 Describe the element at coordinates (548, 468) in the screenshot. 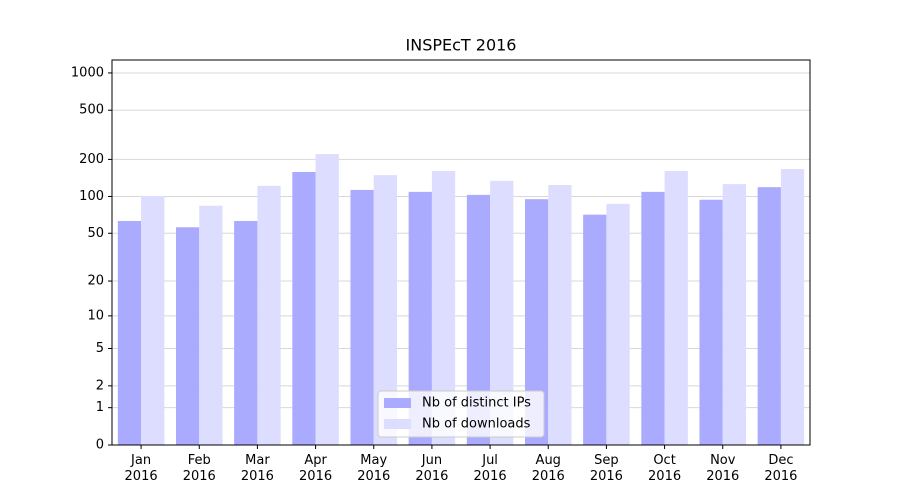

I see `x-tick-label: Aug 2016` at that location.